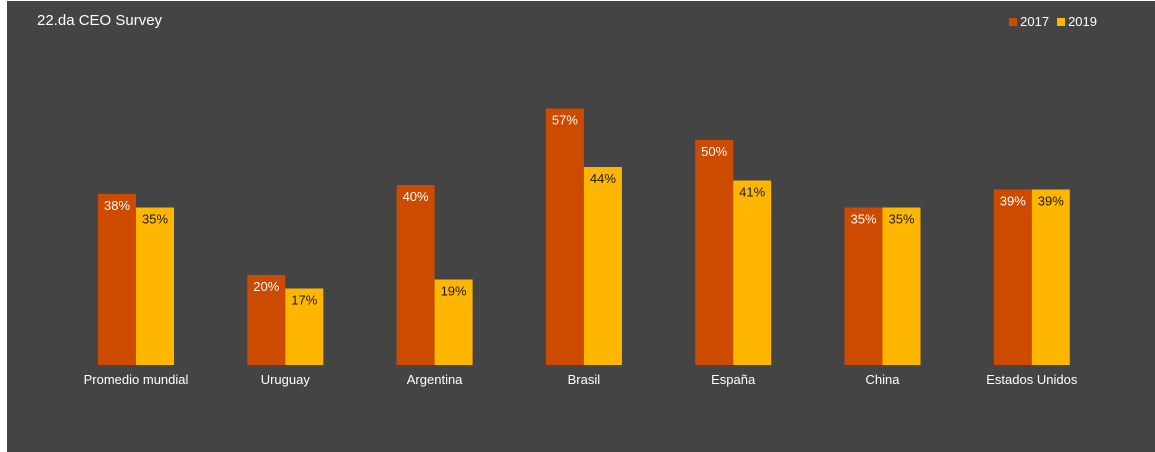 The image size is (1155, 452). I want to click on data-label-2017-brasil: 57%, so click(565, 120).